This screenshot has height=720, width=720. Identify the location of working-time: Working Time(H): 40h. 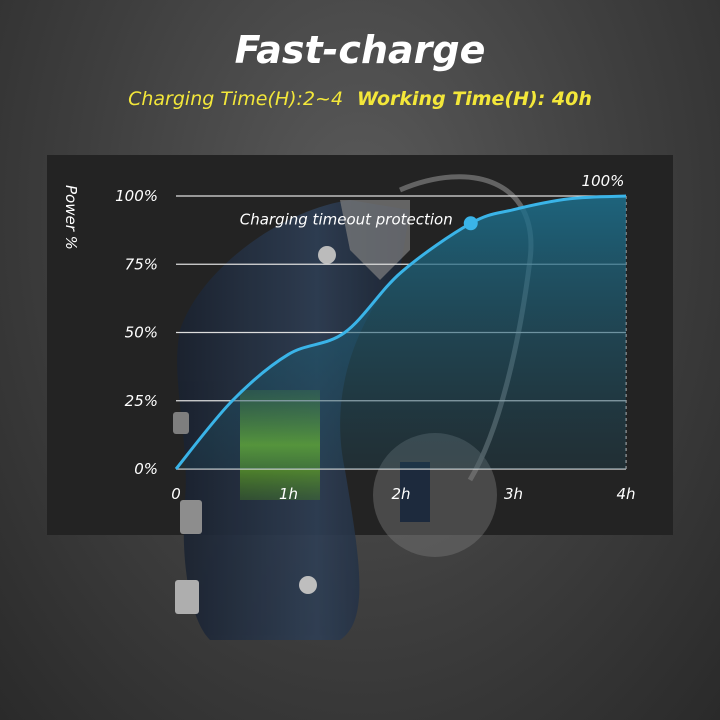
(474, 99).